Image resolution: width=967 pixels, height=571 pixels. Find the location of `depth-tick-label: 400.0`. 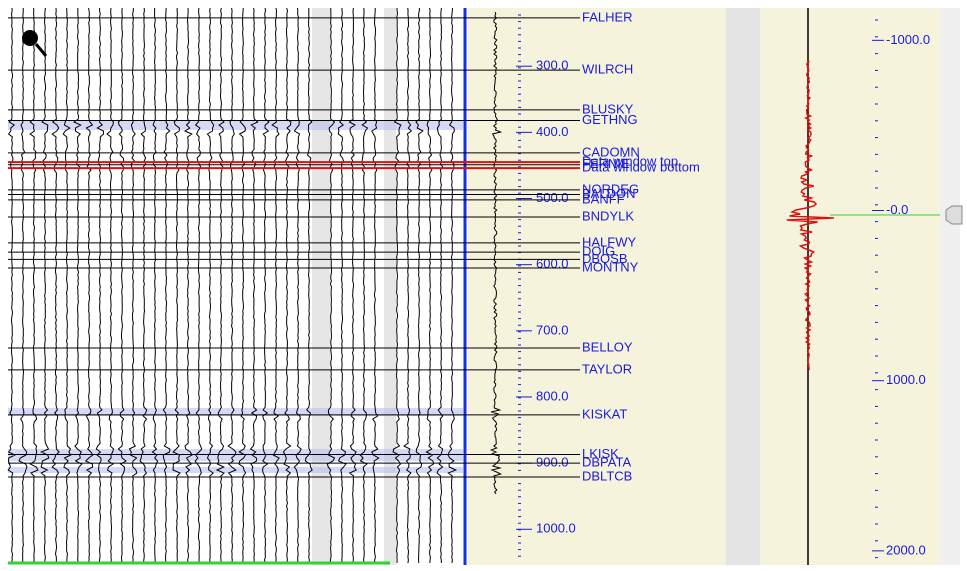

depth-tick-label: 400.0 is located at coordinates (552, 131).